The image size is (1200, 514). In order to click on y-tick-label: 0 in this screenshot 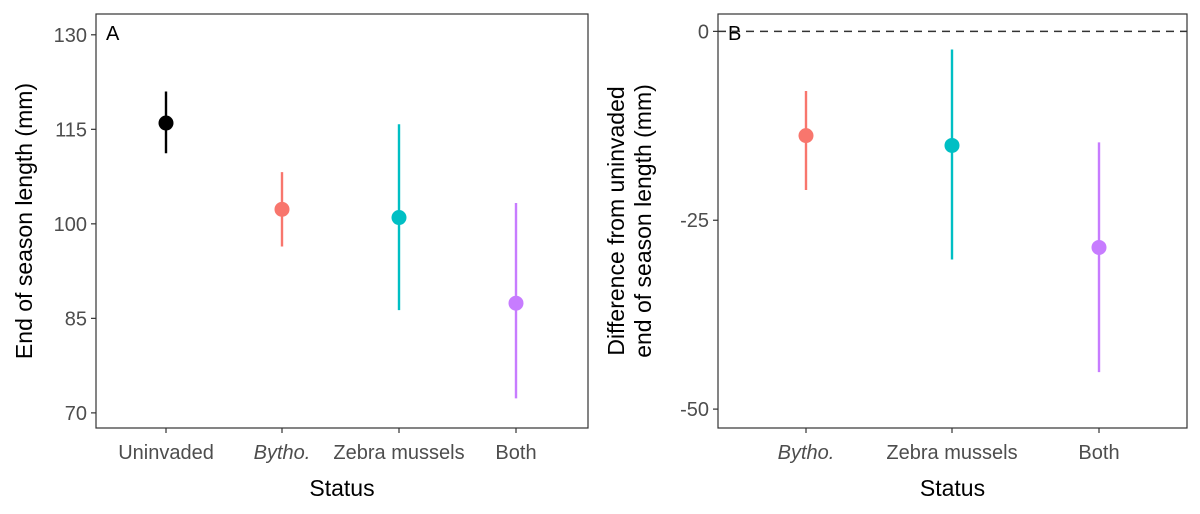, I will do `click(703, 32)`.